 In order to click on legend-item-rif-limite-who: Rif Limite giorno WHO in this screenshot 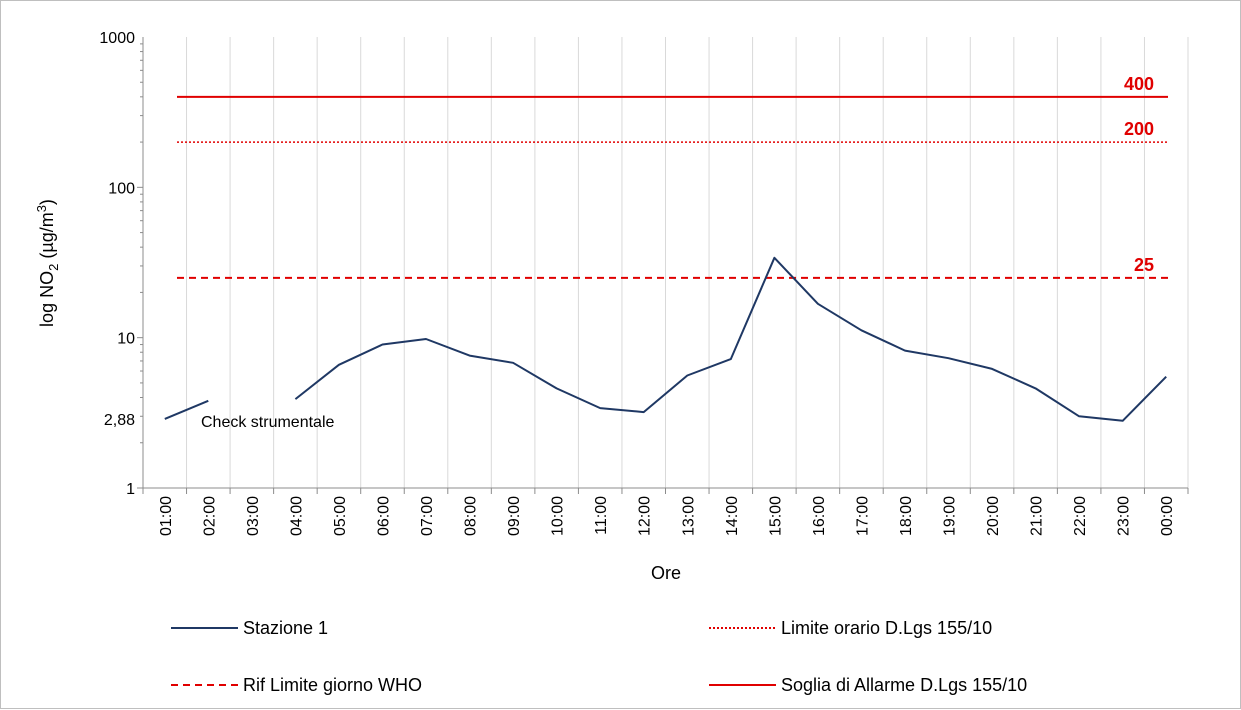, I will do `click(296, 685)`.